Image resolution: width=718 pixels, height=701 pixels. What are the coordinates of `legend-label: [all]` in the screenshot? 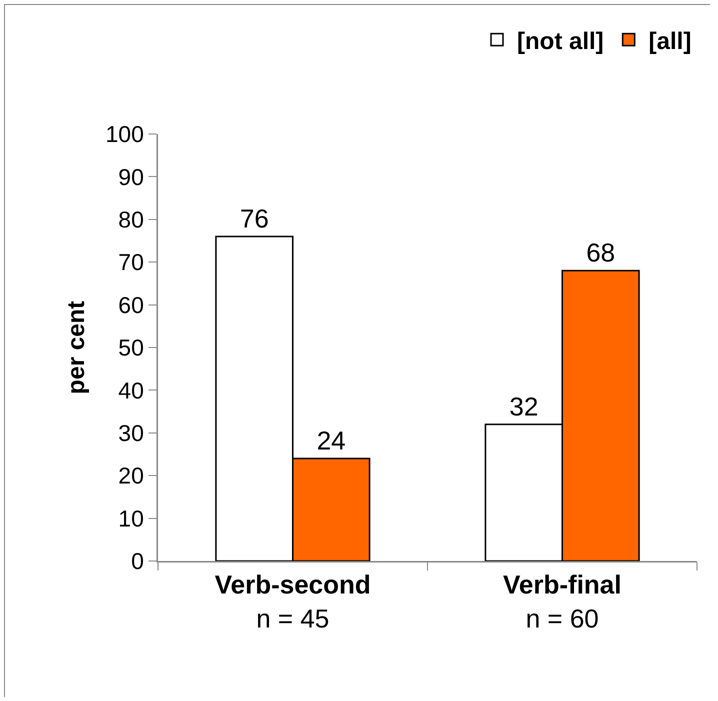 It's located at (670, 42).